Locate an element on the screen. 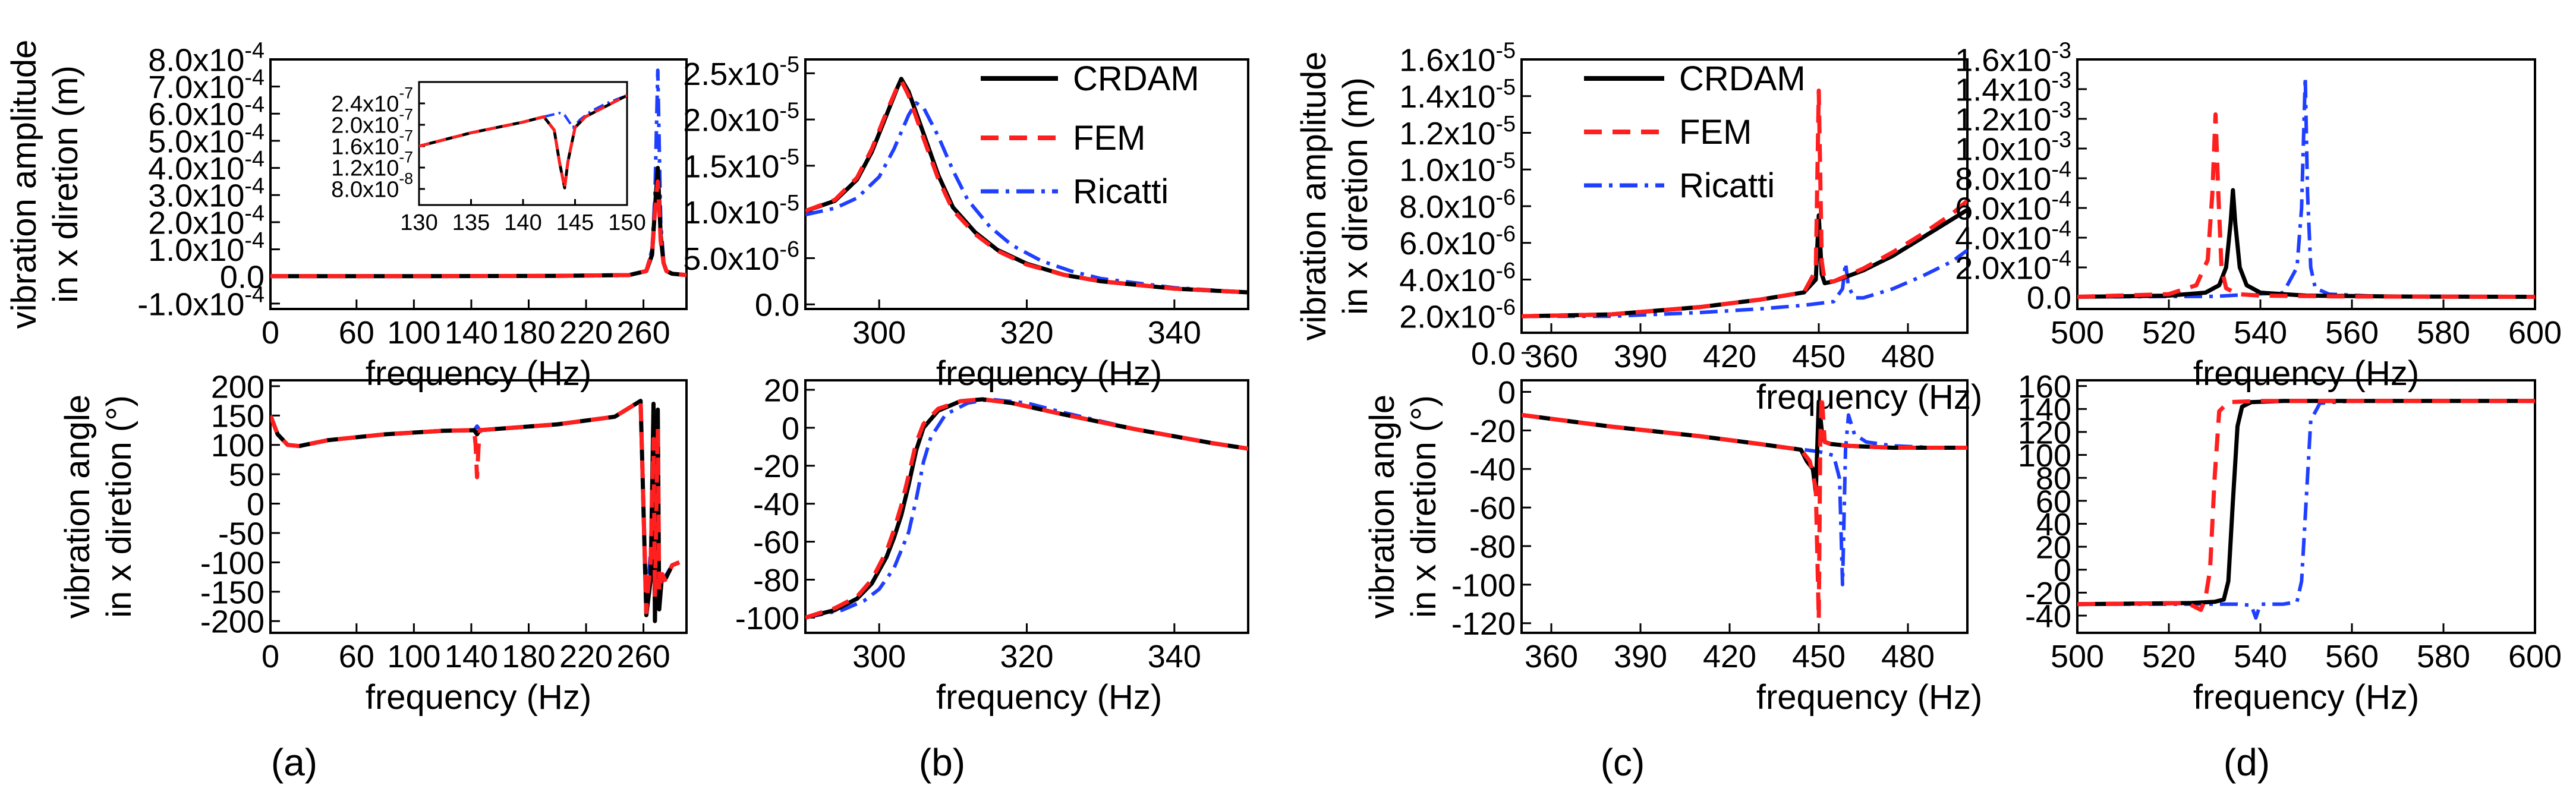 The image size is (2576, 801). y-tick-label: 5.0x10⁻⁶ is located at coordinates (741, 257).